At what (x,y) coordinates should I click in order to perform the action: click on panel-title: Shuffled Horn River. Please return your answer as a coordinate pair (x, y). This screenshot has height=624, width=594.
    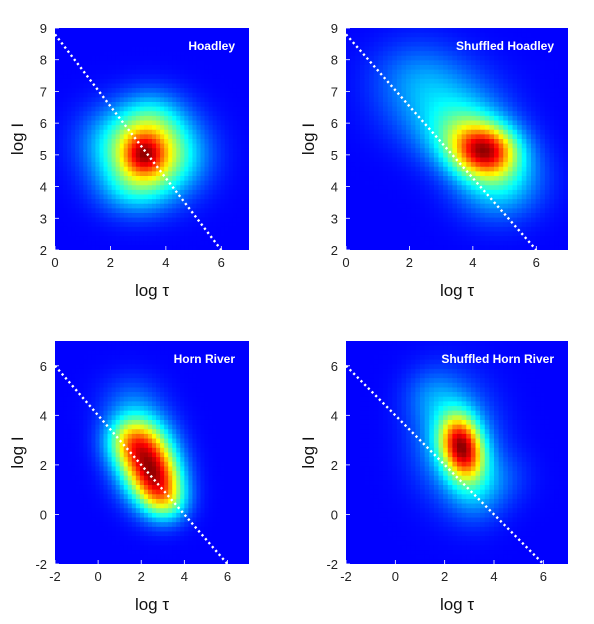
    Looking at the image, I should click on (497, 359).